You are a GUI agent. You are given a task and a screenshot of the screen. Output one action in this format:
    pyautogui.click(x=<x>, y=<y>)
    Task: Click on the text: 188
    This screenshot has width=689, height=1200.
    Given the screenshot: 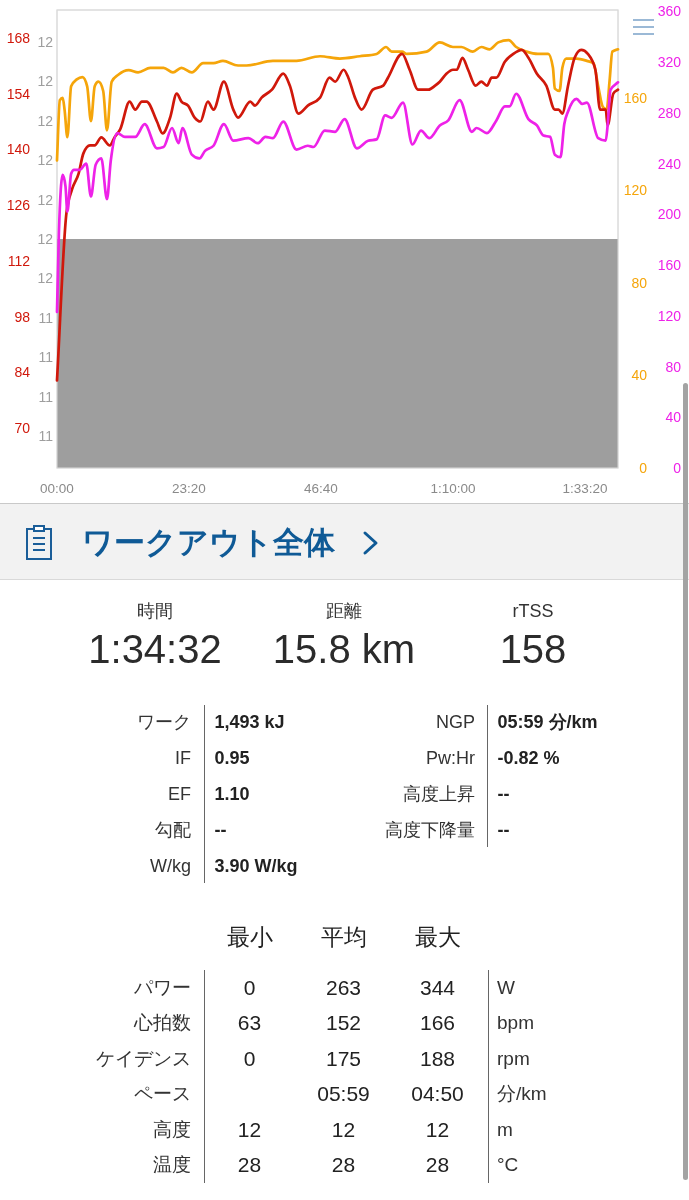 What is the action you would take?
    pyautogui.click(x=437, y=1058)
    